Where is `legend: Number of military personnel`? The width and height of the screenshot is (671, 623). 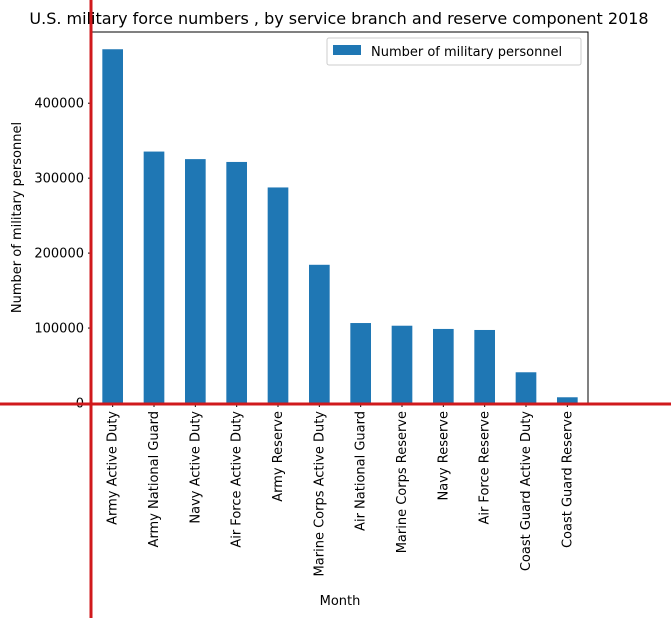 legend: Number of military personnel is located at coordinates (454, 51).